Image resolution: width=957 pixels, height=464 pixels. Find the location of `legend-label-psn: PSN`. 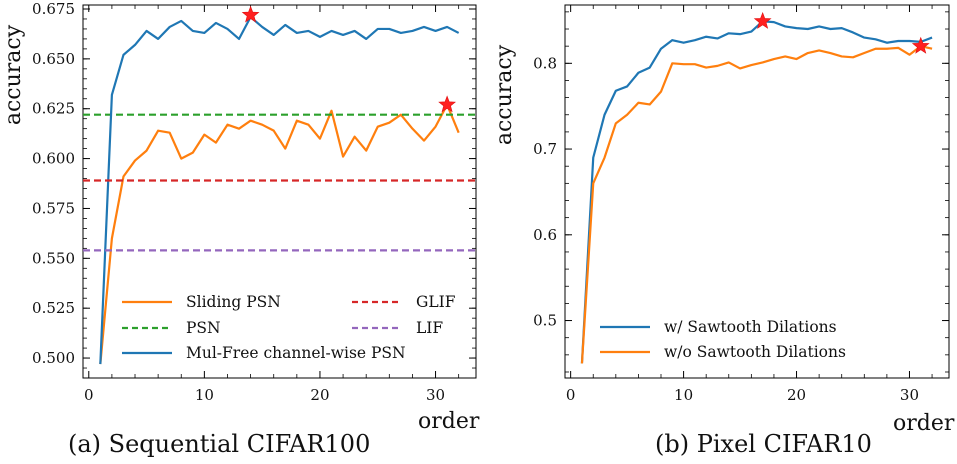

legend-label-psn: PSN is located at coordinates (203, 328).